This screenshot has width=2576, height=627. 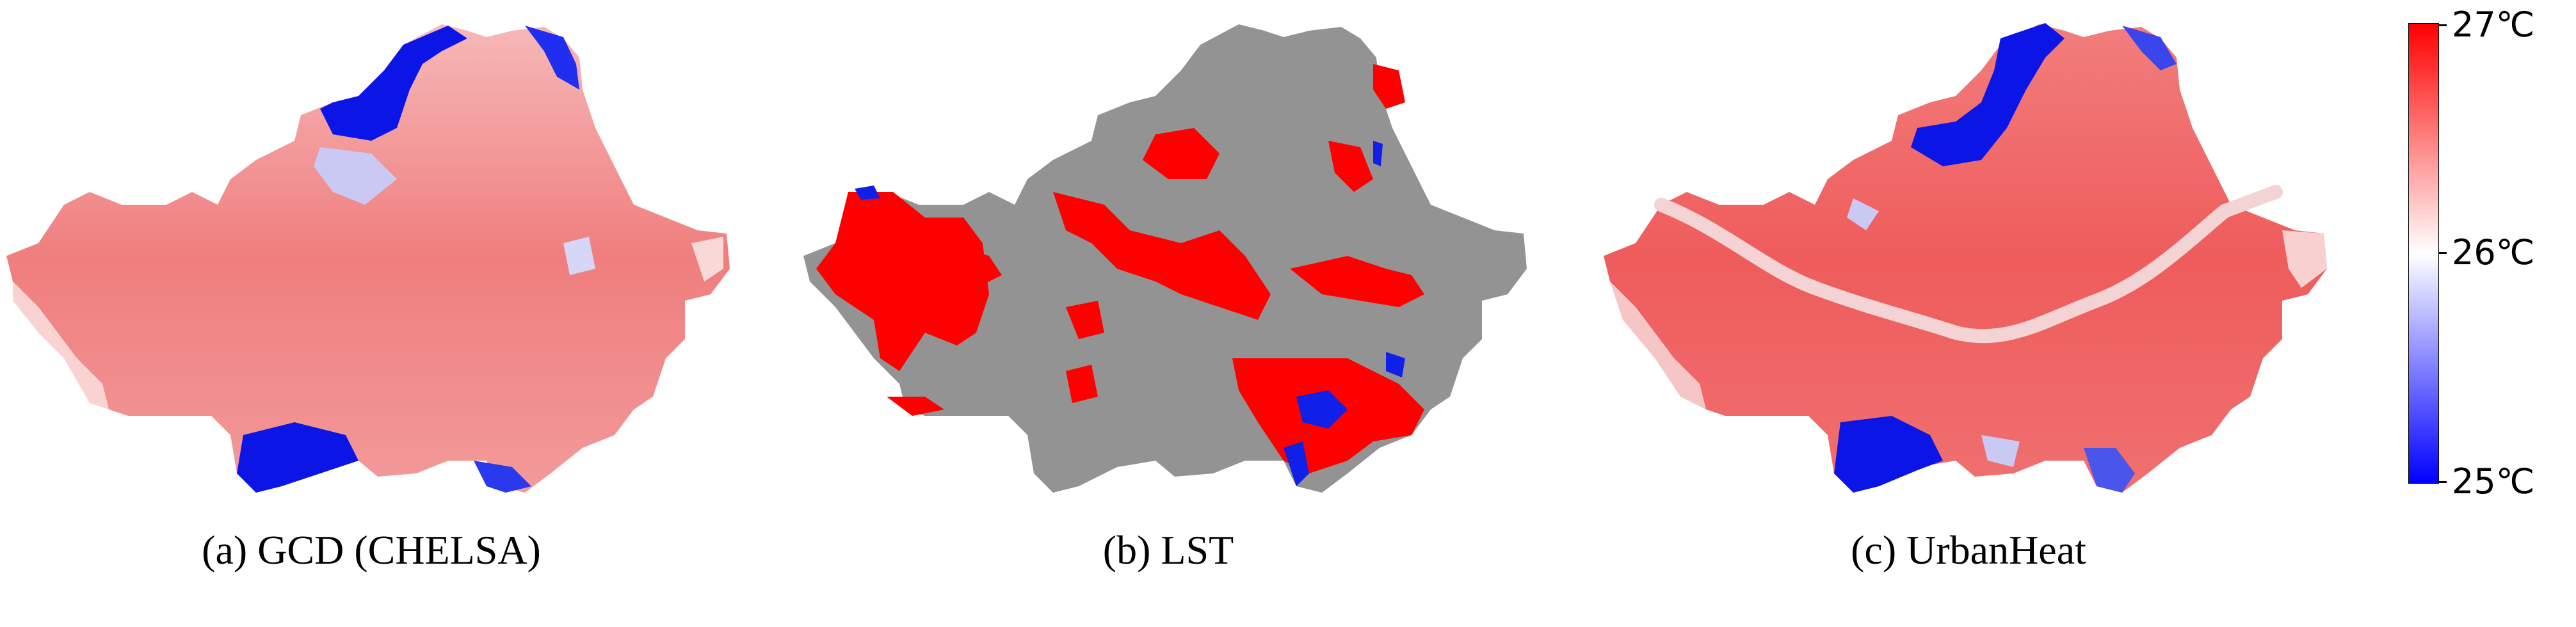 I want to click on colorbar-label-mid: 26℃, so click(x=2493, y=253).